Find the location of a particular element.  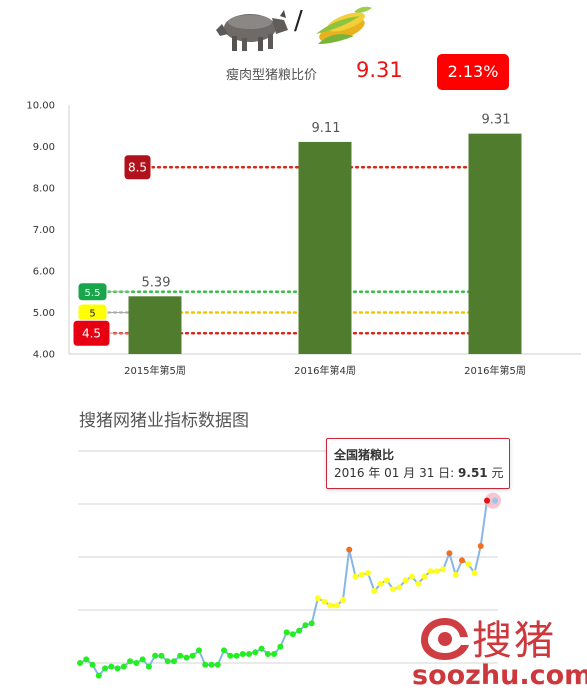

y-tick-label: 5.00 is located at coordinates (44, 313).